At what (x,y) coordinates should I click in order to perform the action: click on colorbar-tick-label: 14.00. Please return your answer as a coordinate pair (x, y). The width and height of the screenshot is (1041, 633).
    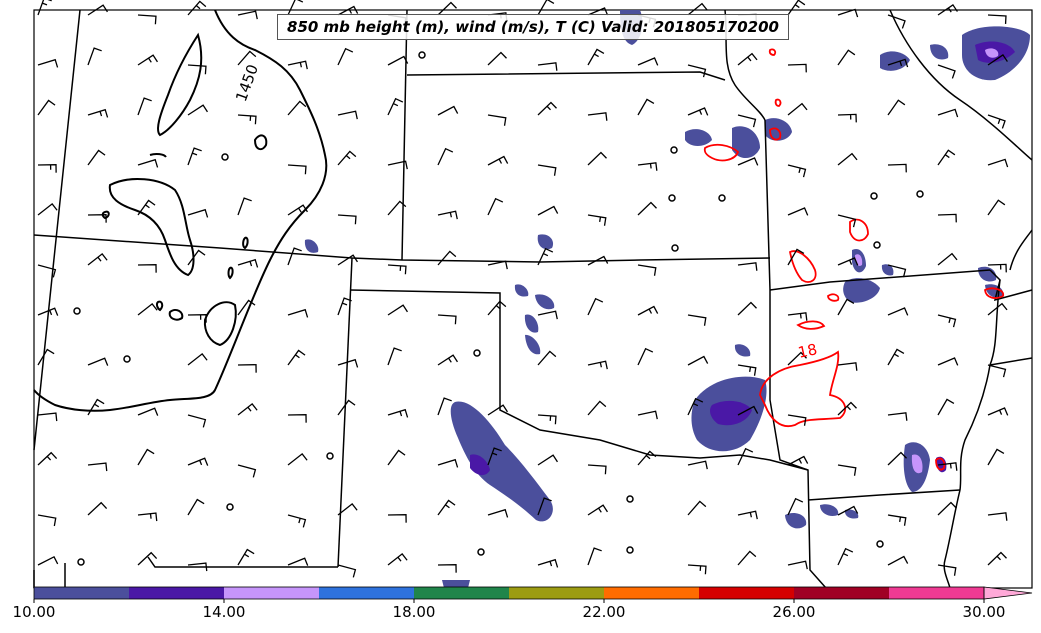
    Looking at the image, I should click on (224, 612).